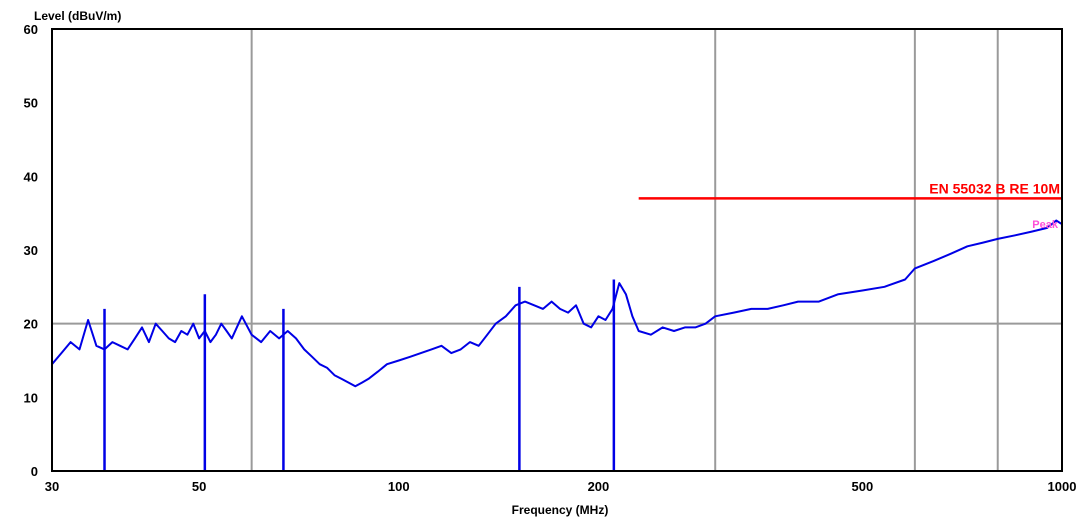  Describe the element at coordinates (31, 397) in the screenshot. I see `y-tick-label: 10` at that location.